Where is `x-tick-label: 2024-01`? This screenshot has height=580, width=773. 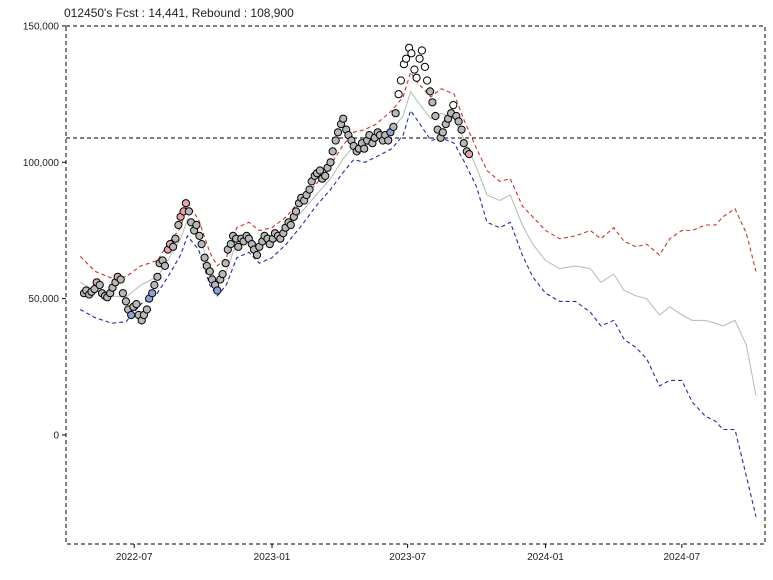 x-tick-label: 2024-01 is located at coordinates (545, 557).